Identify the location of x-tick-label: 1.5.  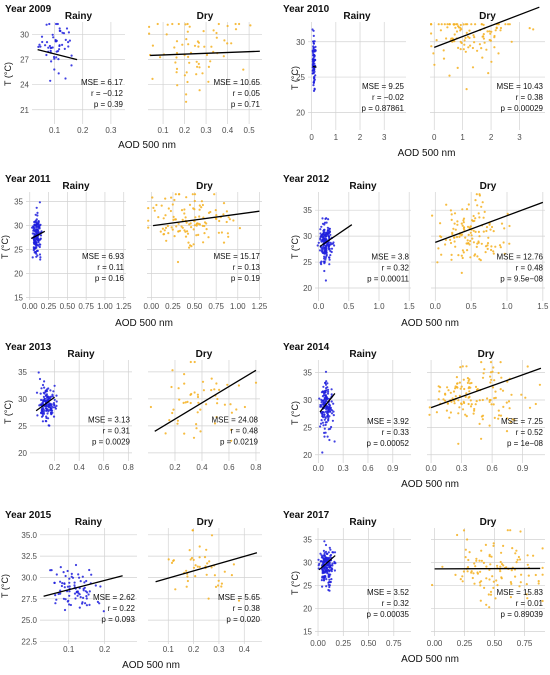
(543, 306).